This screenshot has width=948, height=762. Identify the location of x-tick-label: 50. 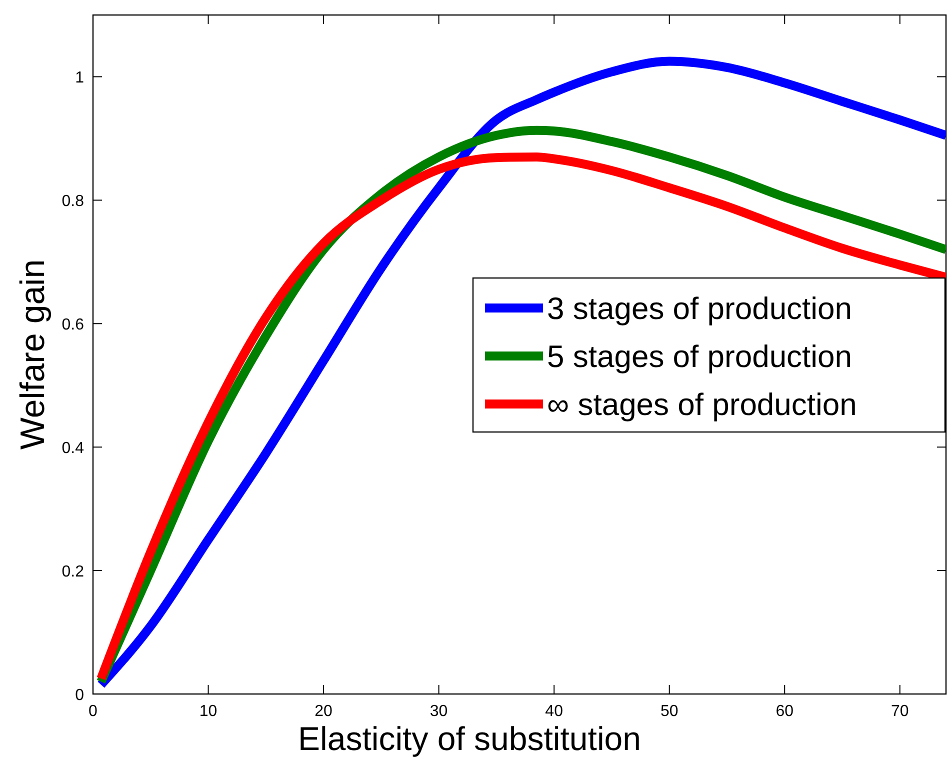
(669, 711).